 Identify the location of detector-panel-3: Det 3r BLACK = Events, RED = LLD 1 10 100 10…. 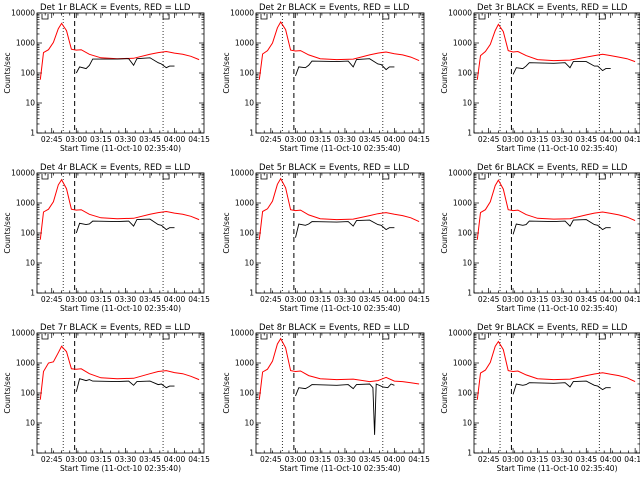
(540, 78).